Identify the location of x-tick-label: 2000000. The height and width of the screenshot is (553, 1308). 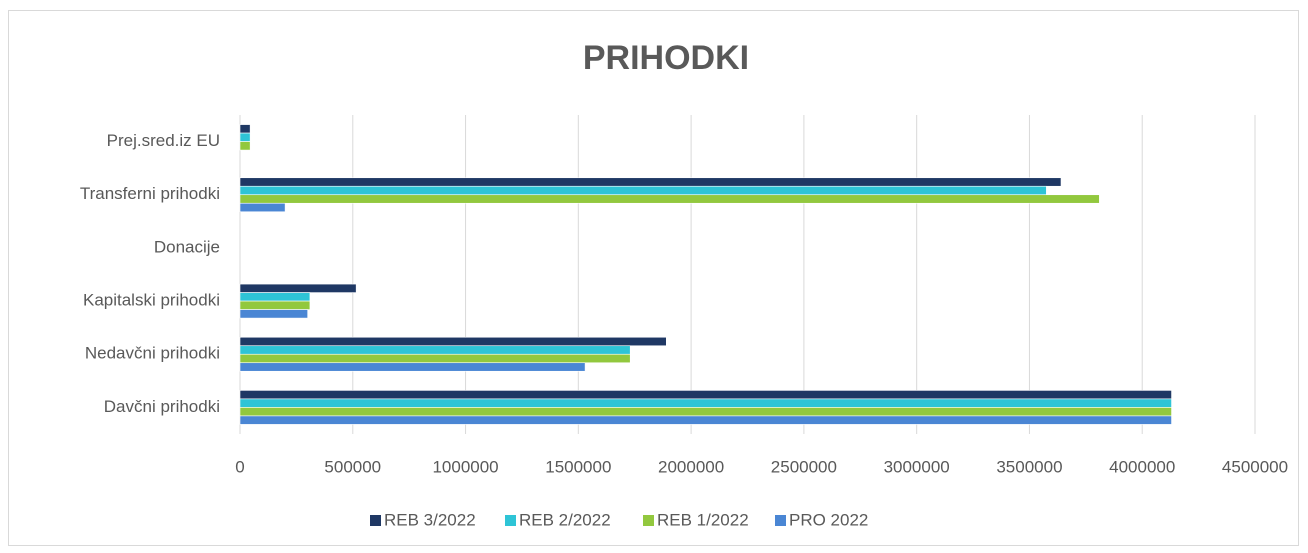
(691, 466).